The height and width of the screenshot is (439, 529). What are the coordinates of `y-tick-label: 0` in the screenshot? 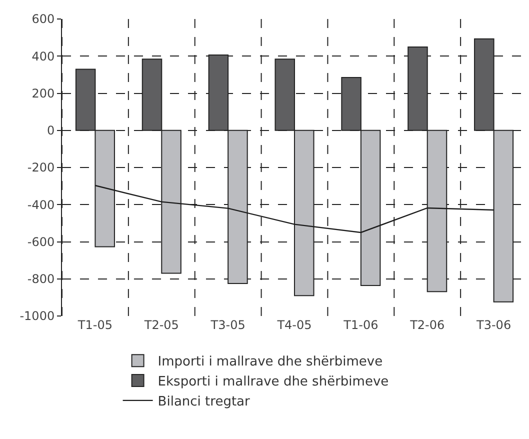 It's located at (50, 131).